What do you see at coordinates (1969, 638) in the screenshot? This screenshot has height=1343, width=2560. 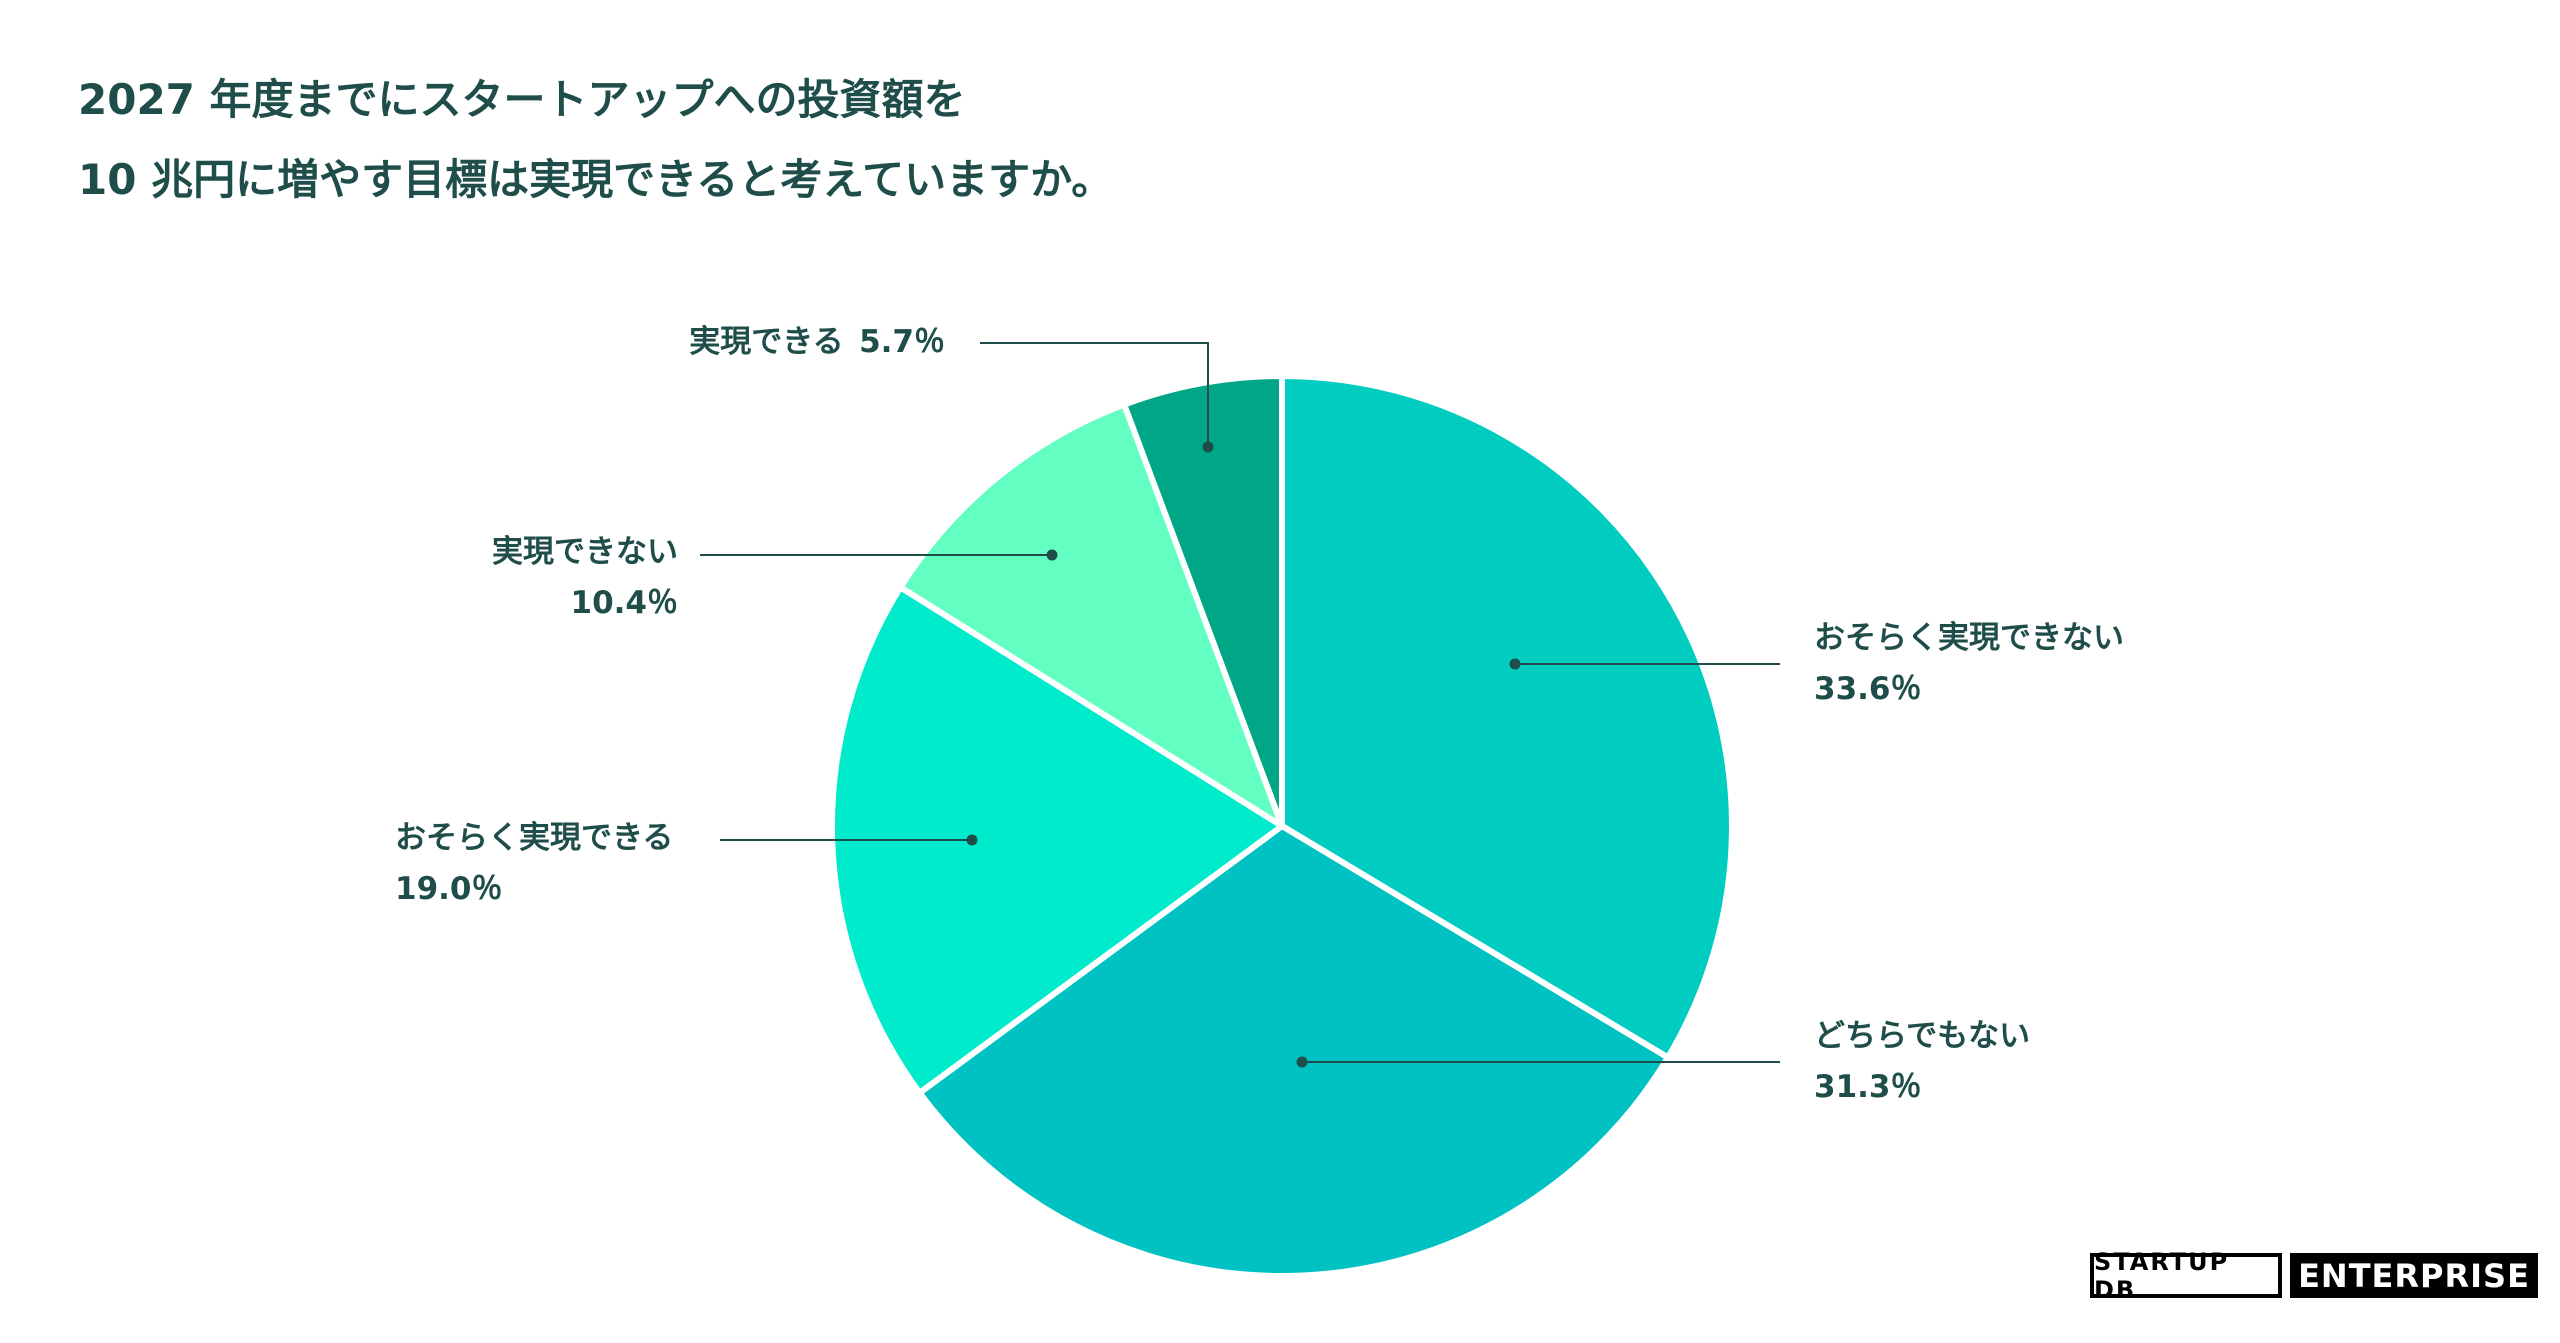 I see `slice-label-1: おそらく実現できない` at bounding box center [1969, 638].